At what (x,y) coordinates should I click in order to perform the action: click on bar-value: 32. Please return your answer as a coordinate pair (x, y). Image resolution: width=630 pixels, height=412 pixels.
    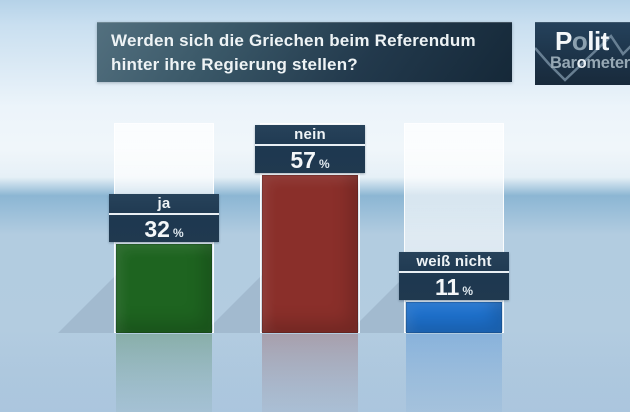
    Looking at the image, I should click on (157, 229).